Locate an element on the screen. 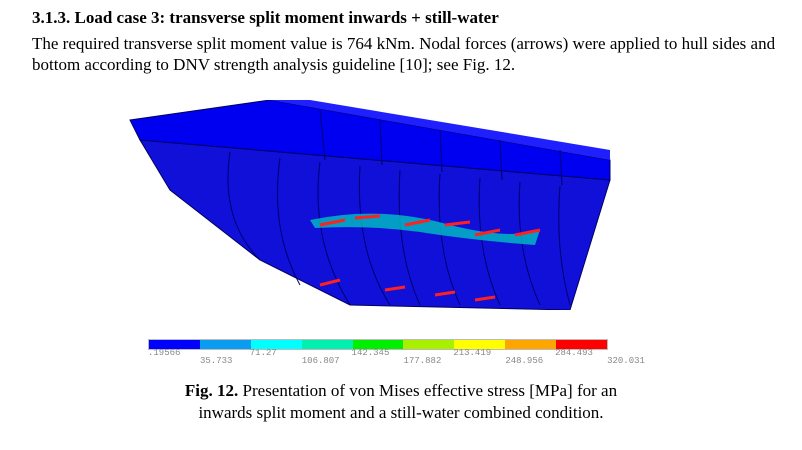 The height and width of the screenshot is (450, 802). stress-color-legend is located at coordinates (378, 344).